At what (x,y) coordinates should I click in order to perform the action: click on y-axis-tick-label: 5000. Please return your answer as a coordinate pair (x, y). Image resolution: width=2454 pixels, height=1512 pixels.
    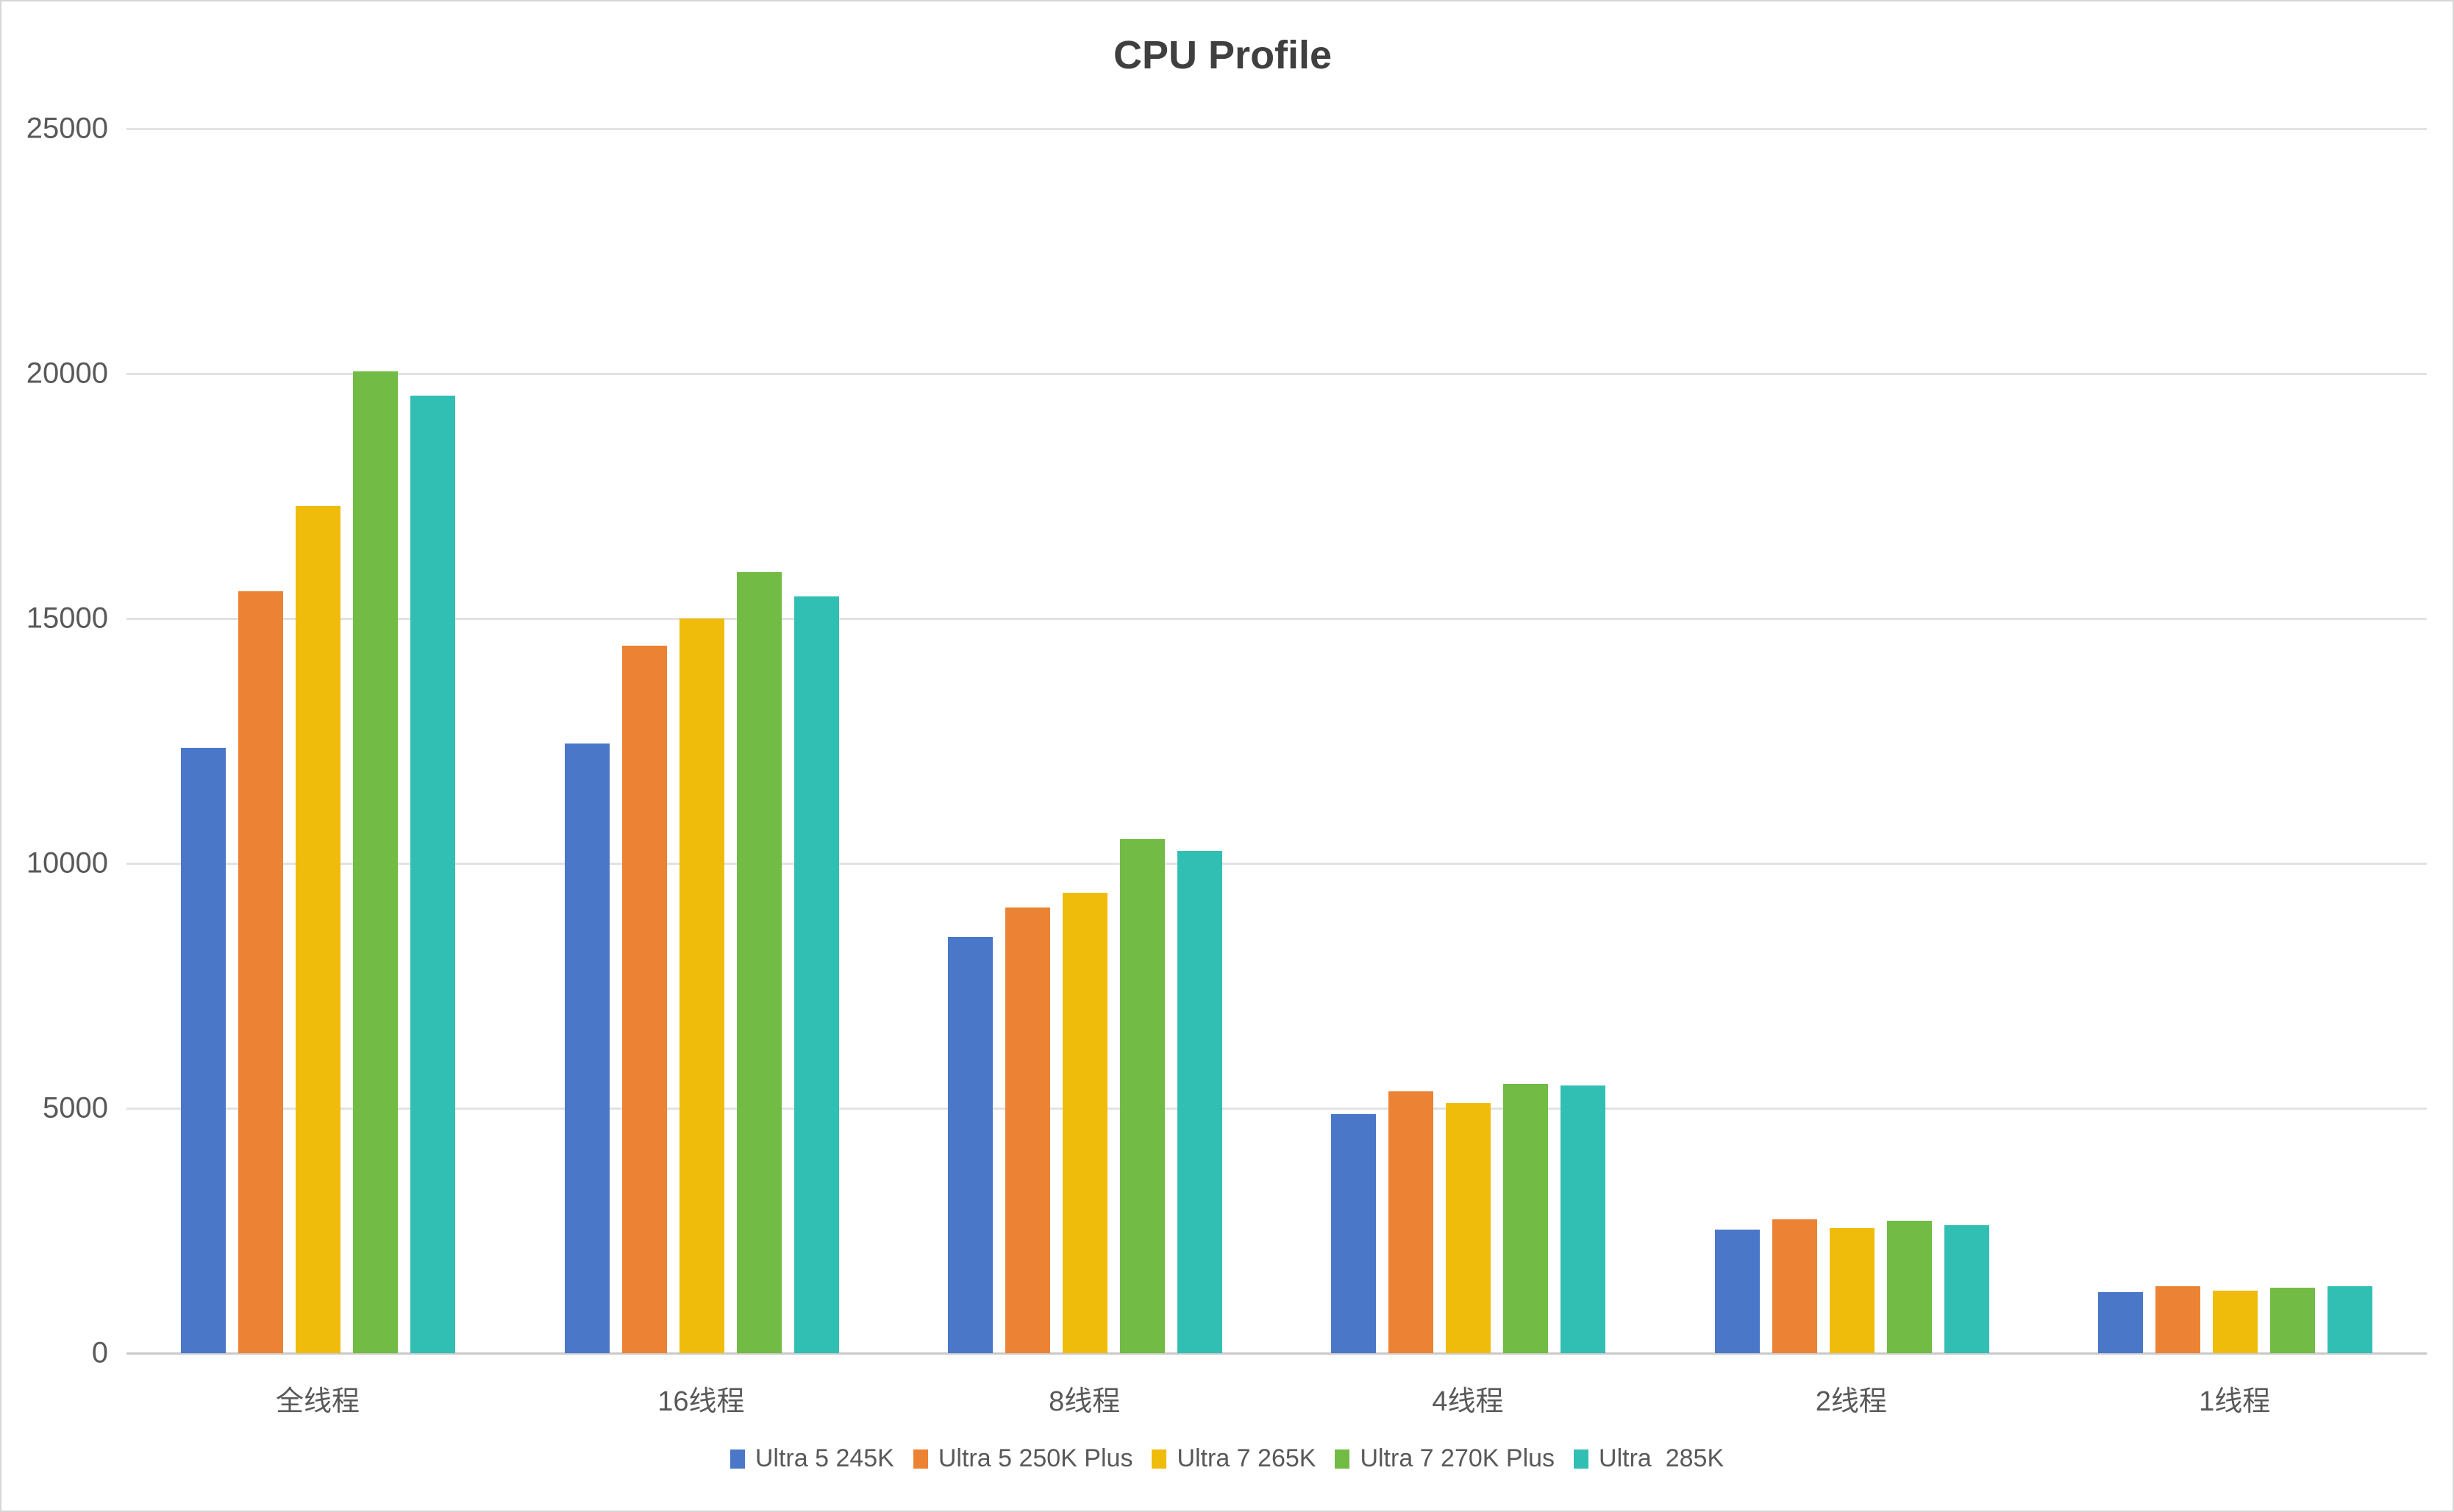
    Looking at the image, I should click on (75, 1107).